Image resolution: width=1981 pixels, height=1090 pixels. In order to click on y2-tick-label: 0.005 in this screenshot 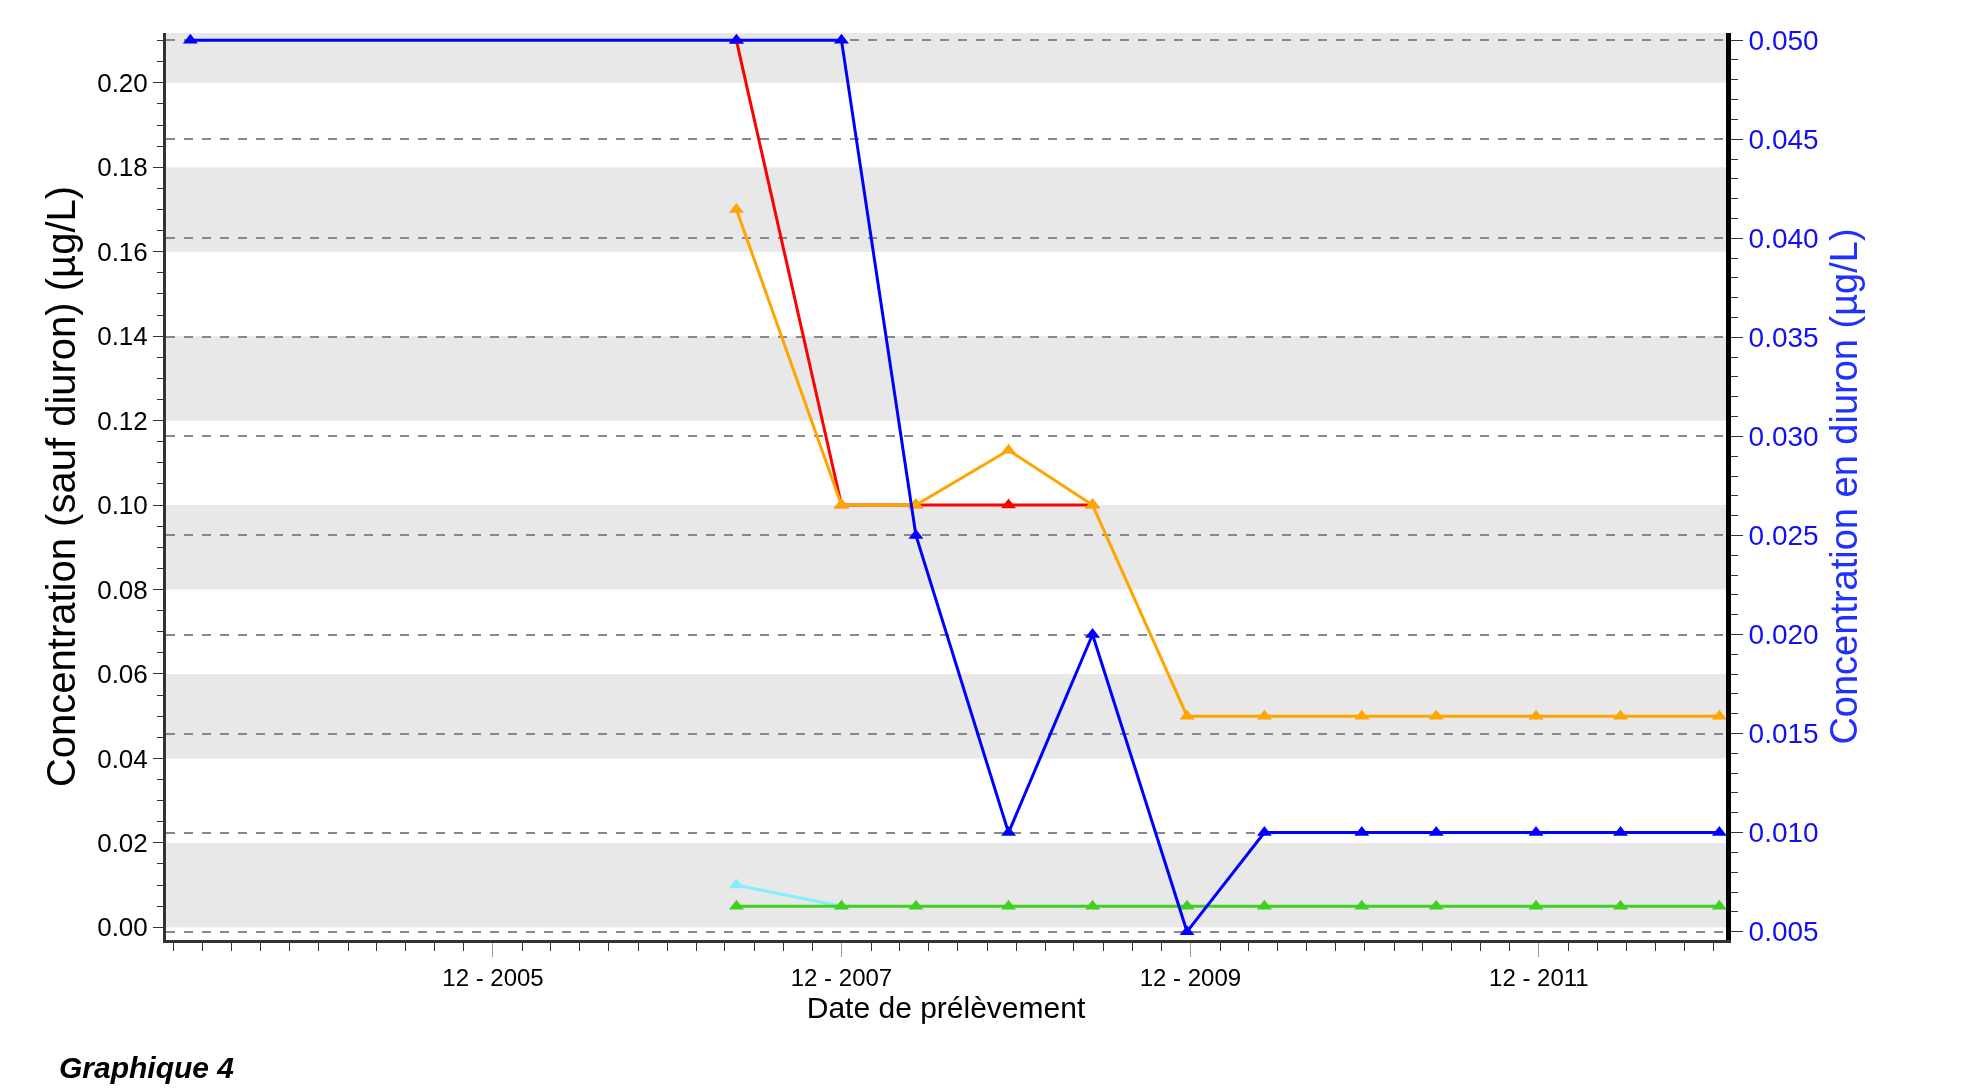, I will do `click(1783, 932)`.